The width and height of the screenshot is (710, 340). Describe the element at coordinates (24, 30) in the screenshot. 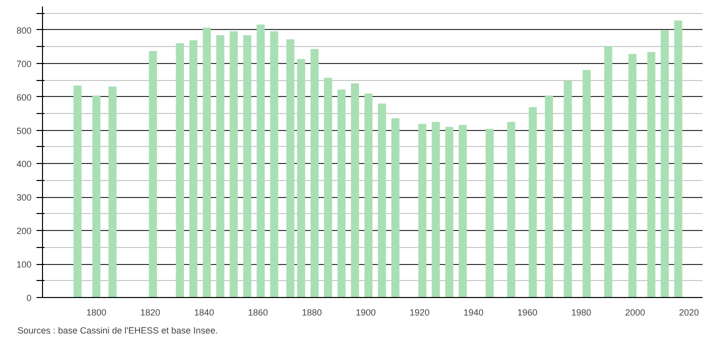

I see `y-tick-label: 800` at that location.